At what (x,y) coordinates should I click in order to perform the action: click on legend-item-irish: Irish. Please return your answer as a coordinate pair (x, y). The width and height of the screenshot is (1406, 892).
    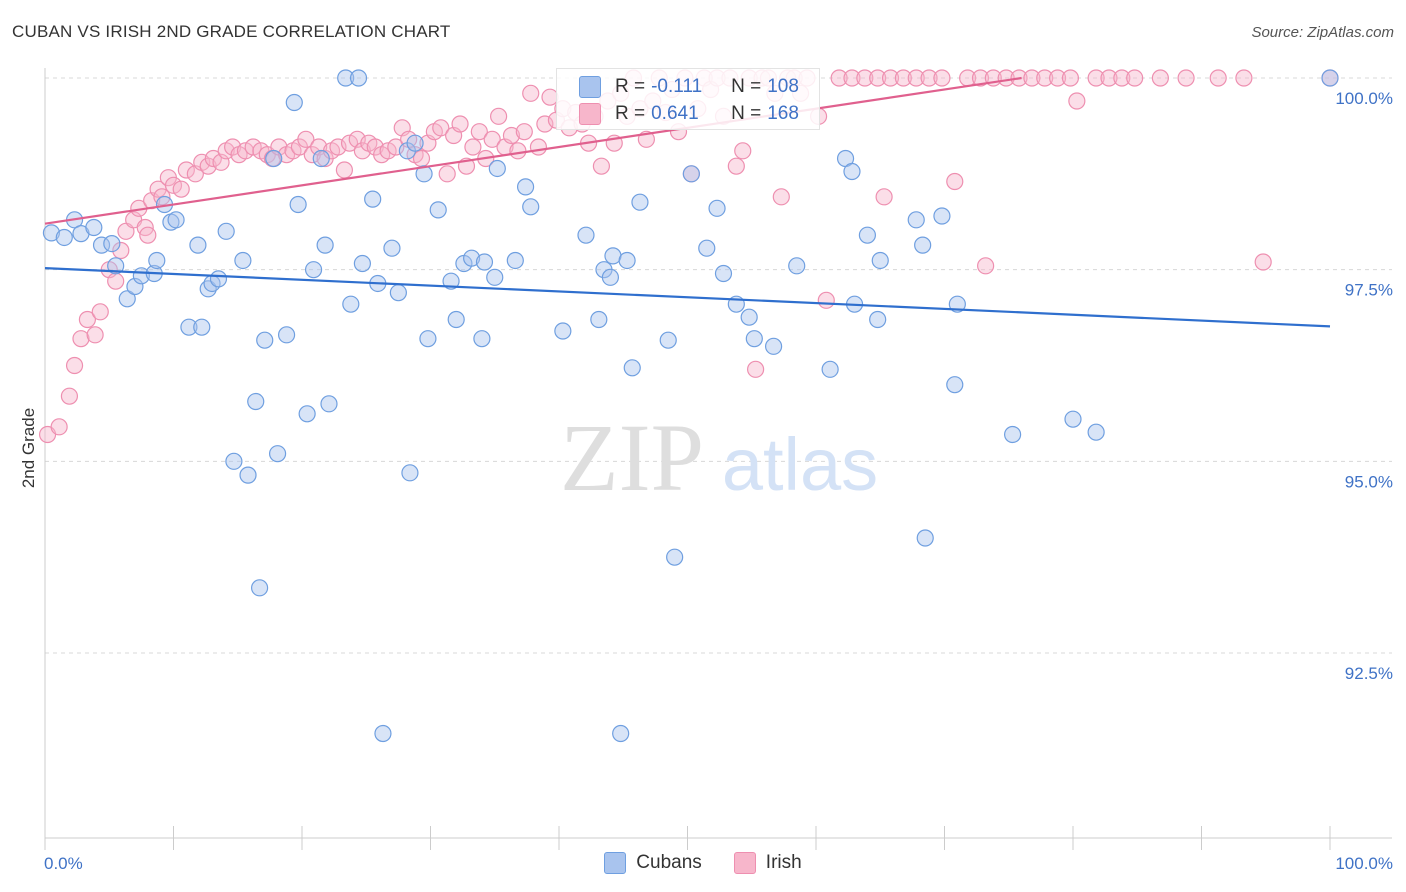
    Looking at the image, I should click on (767, 863).